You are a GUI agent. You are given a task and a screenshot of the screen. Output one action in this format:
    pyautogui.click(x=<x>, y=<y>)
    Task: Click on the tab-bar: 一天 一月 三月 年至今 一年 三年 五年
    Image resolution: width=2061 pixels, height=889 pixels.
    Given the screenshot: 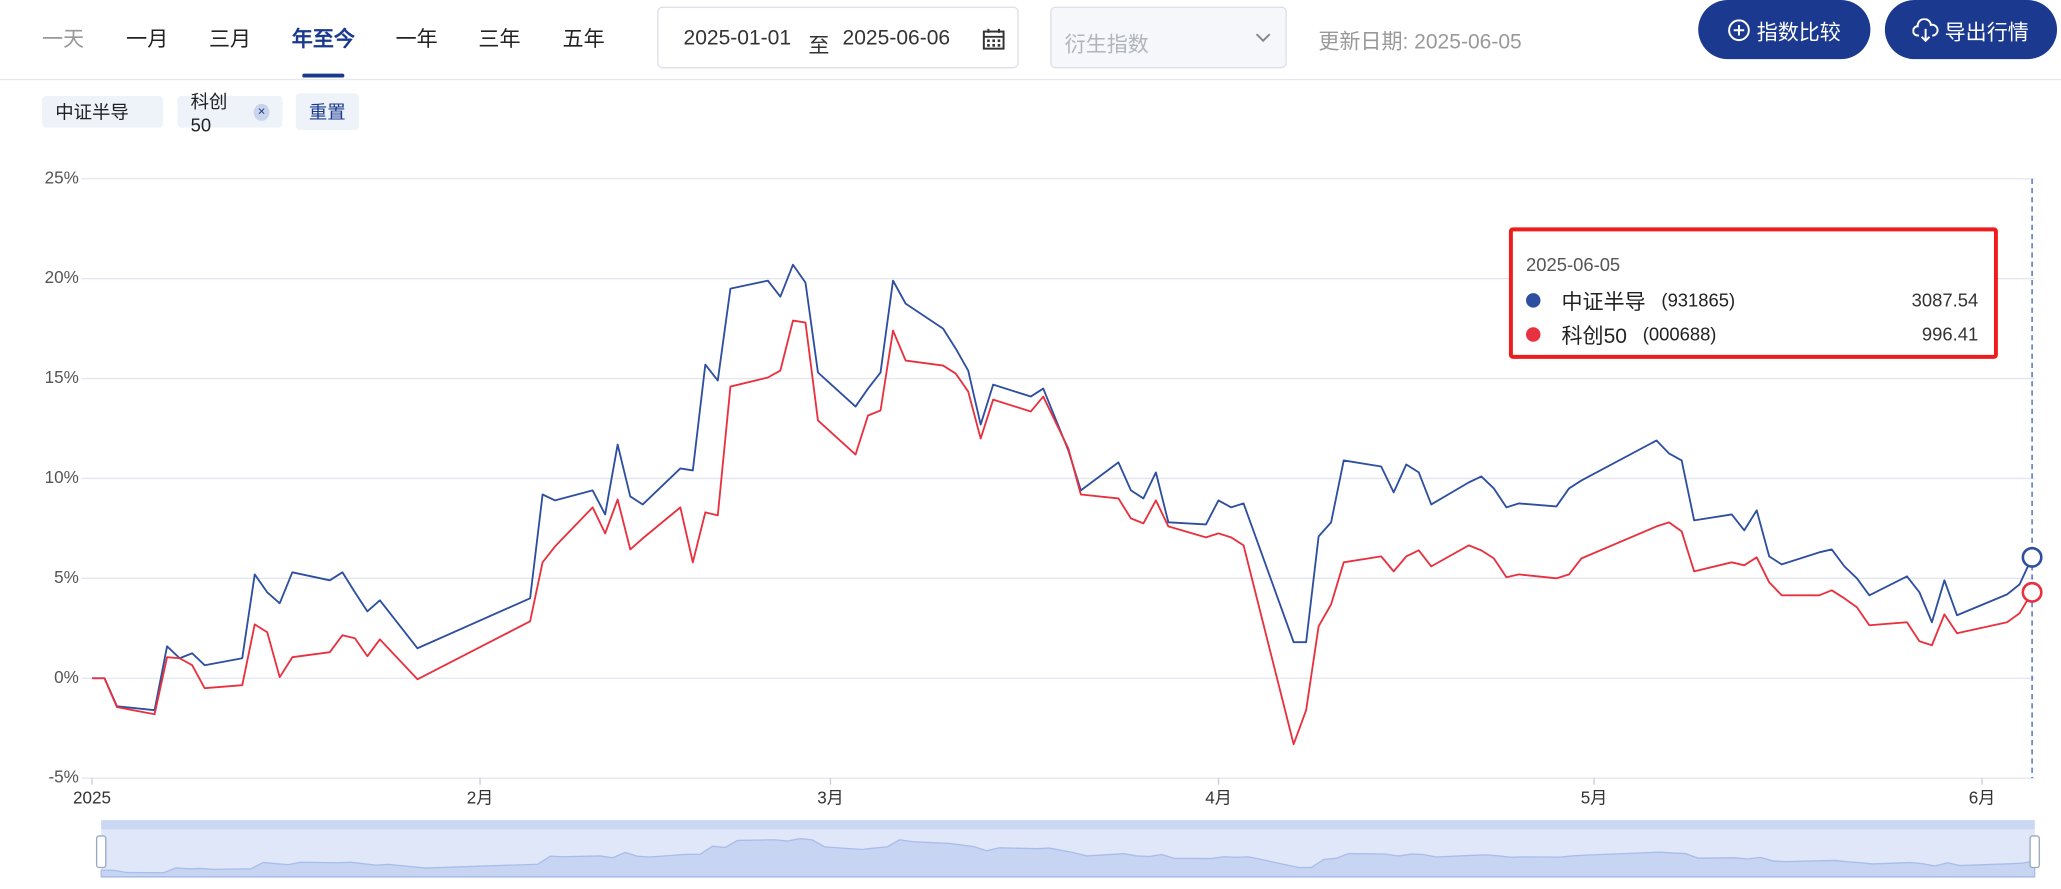 What is the action you would take?
    pyautogui.click(x=315, y=39)
    